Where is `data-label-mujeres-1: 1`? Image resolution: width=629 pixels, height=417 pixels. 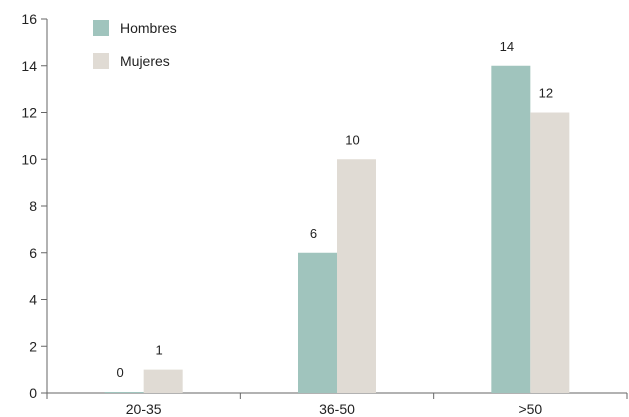 data-label-mujeres-1: 1 is located at coordinates (159, 350).